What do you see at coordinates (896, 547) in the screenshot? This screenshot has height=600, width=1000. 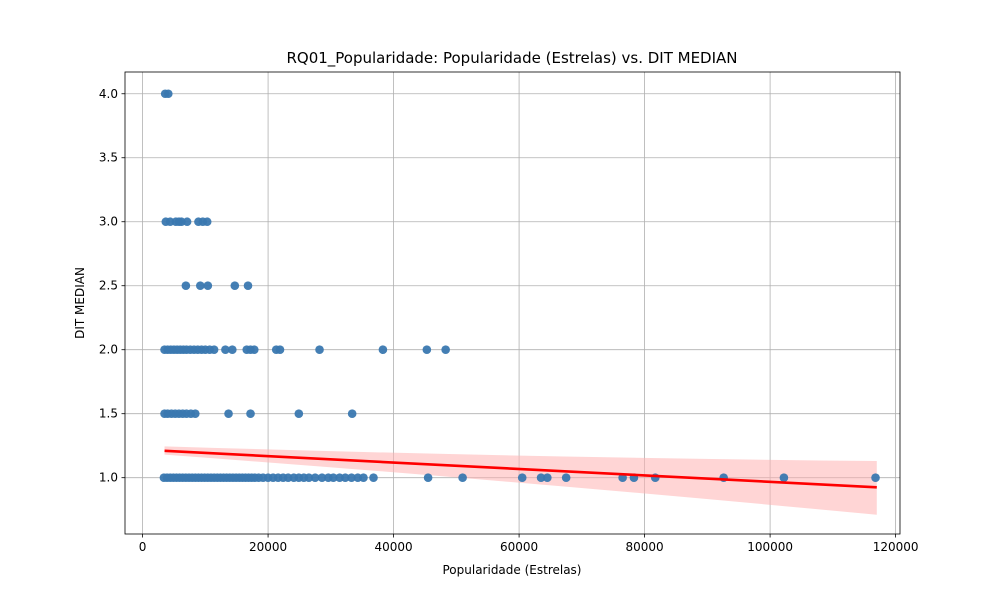 I see `x-tick-label: 120000` at bounding box center [896, 547].